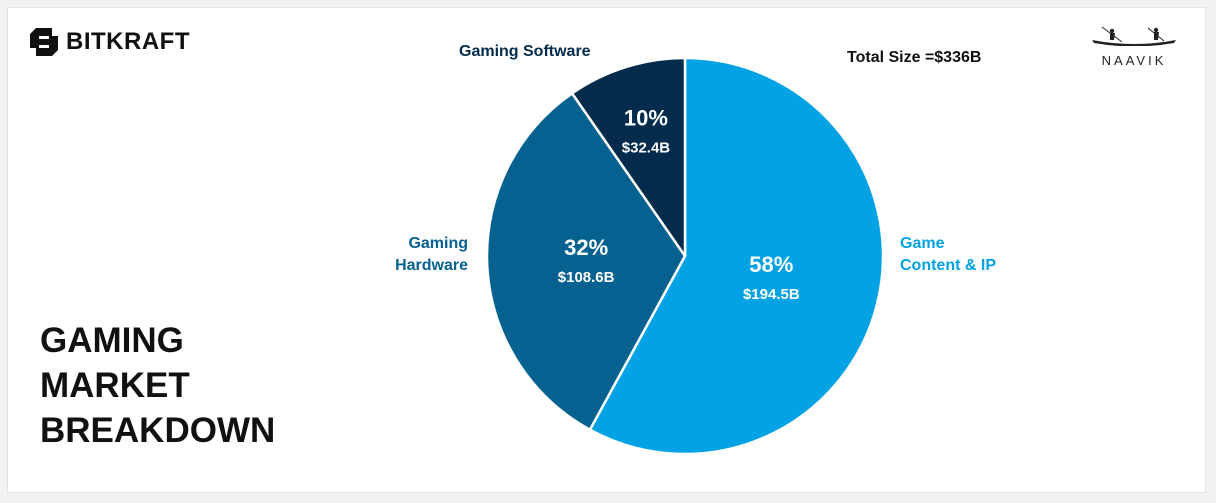 The height and width of the screenshot is (503, 1216). Describe the element at coordinates (948, 255) in the screenshot. I see `slice-label-game-content: Game Content & IP` at that location.